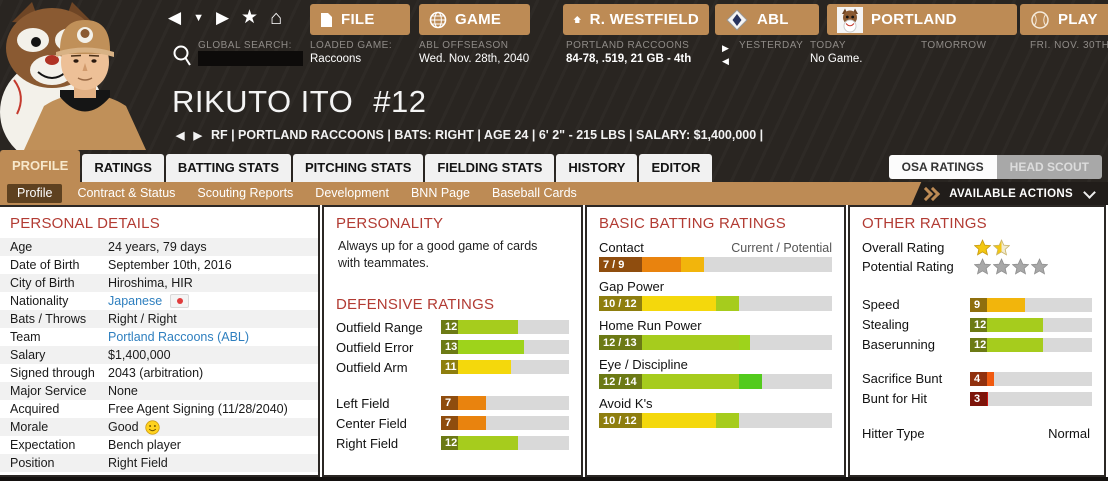 The height and width of the screenshot is (481, 1108). What do you see at coordinates (379, 327) in the screenshot?
I see `rating-label: Outfield Range` at bounding box center [379, 327].